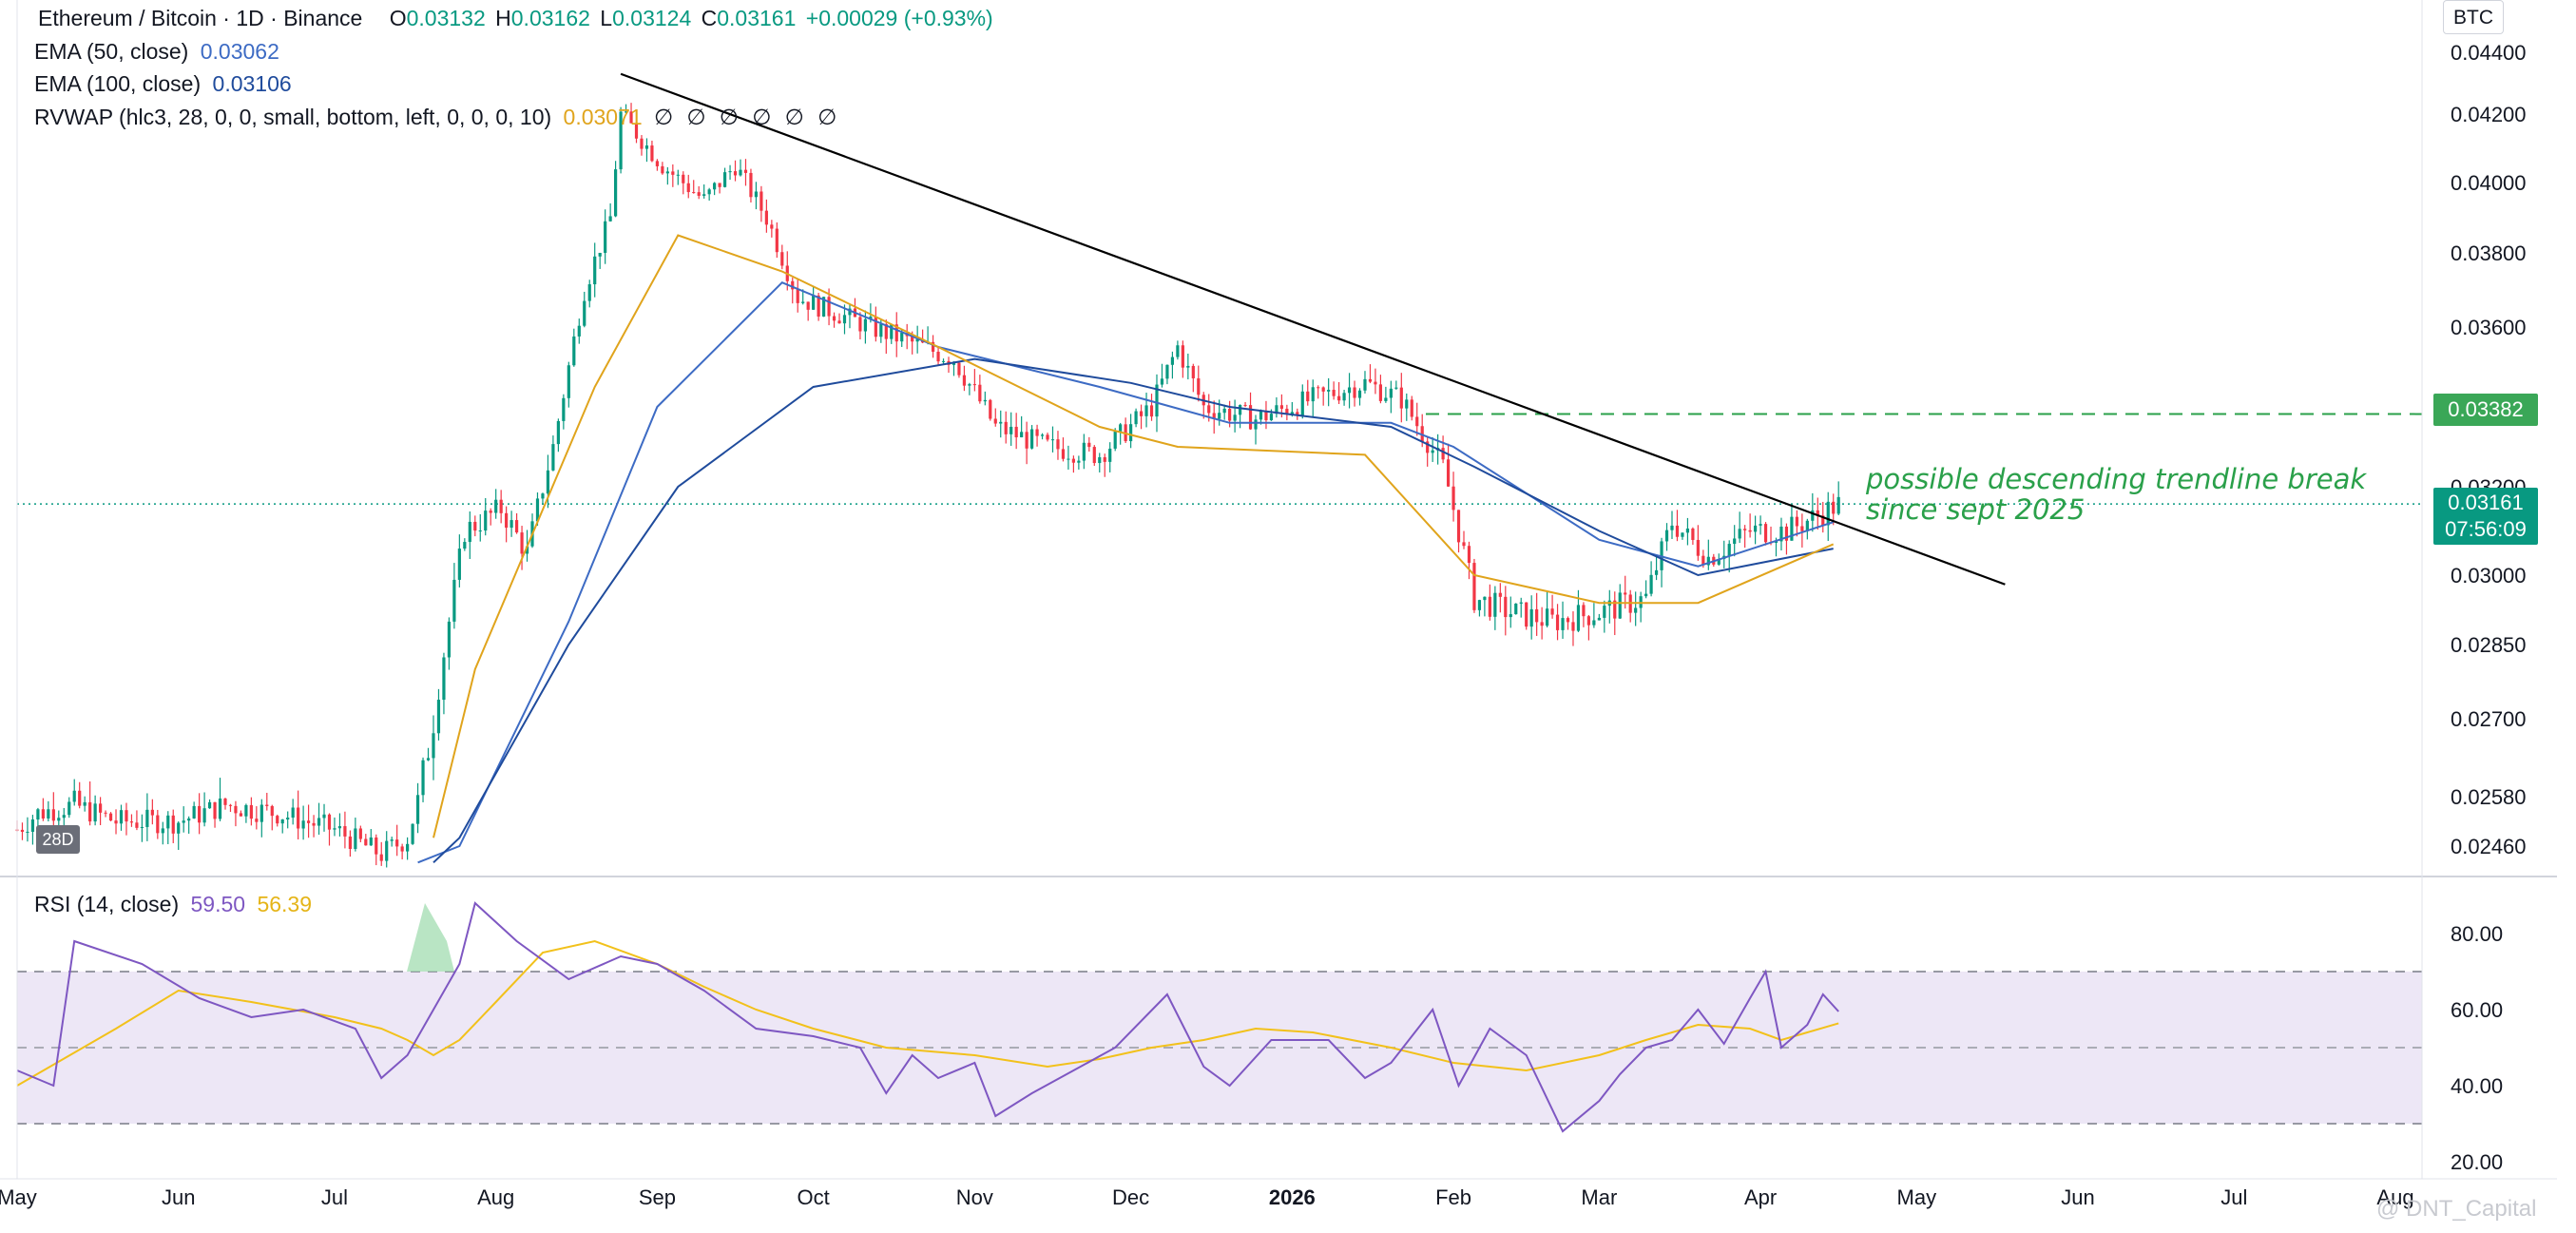 The width and height of the screenshot is (2576, 1233). Describe the element at coordinates (2477, 1010) in the screenshot. I see `rsi-tick-label: 60.00` at that location.